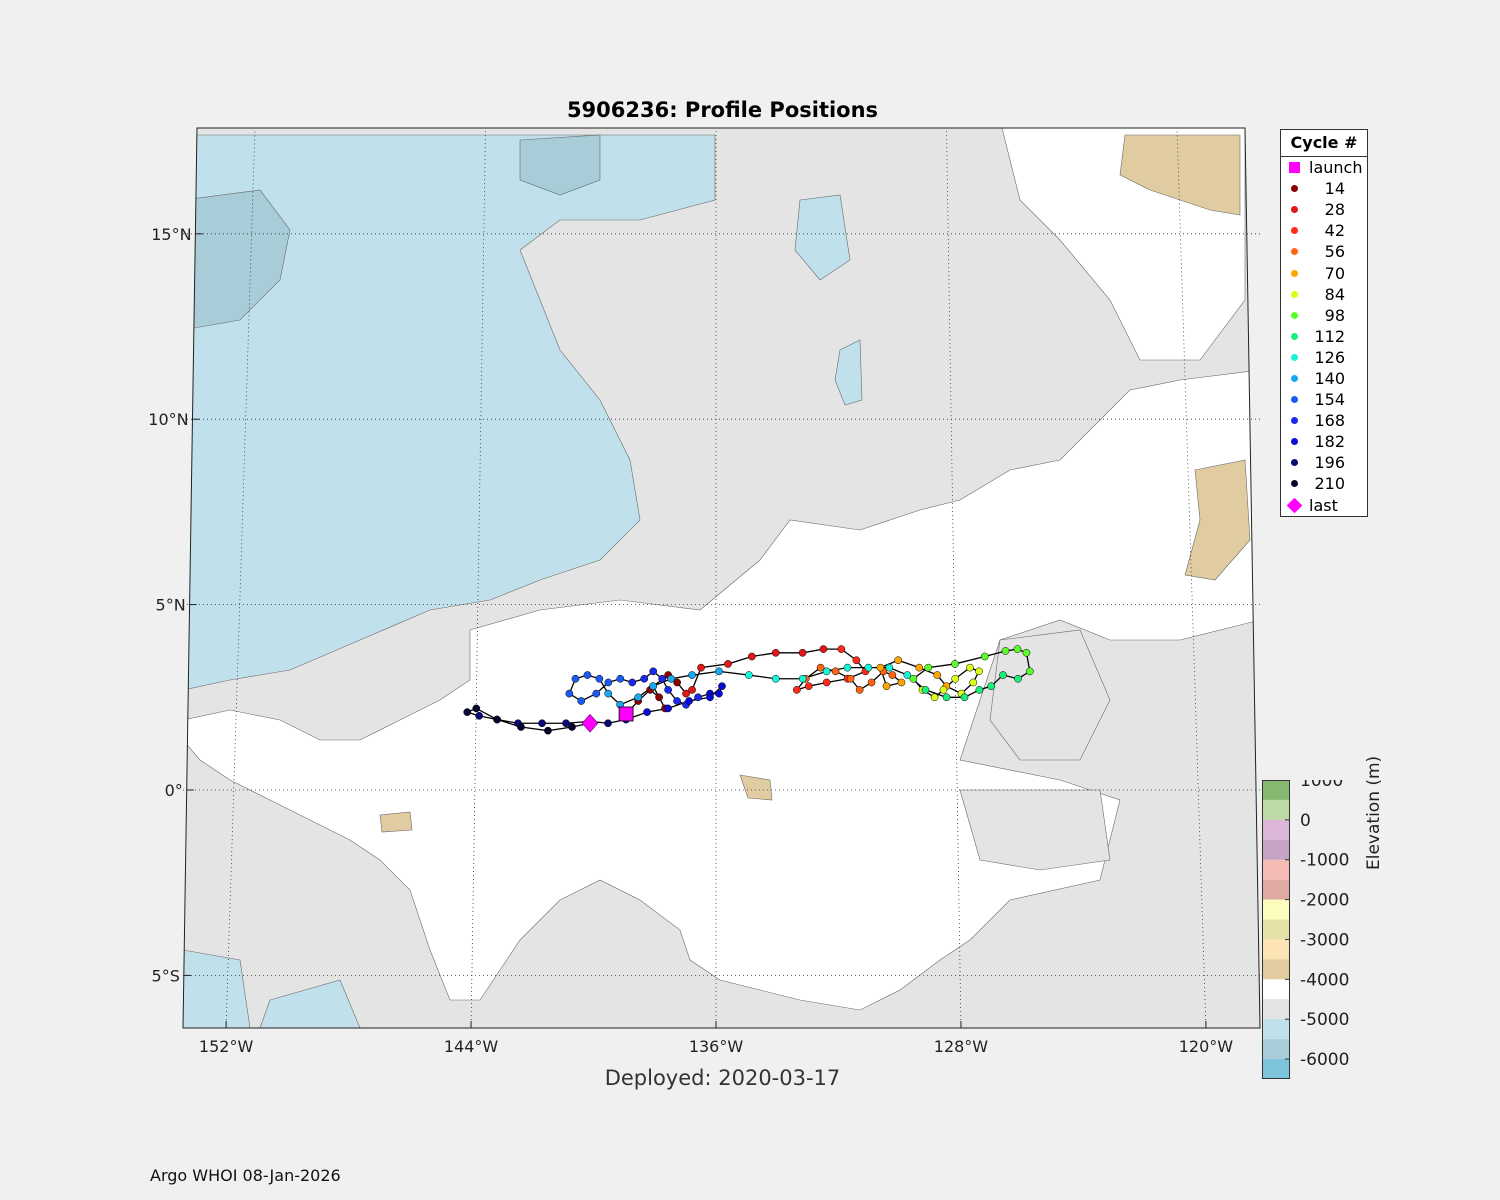  What do you see at coordinates (1324, 209) in the screenshot?
I see `legend-cycle-entry: 28` at bounding box center [1324, 209].